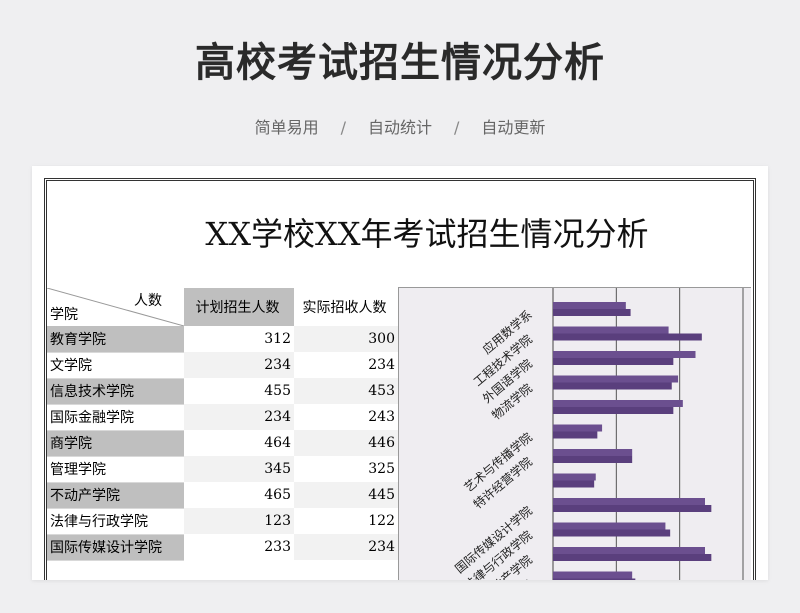 This screenshot has height=613, width=800. Describe the element at coordinates (115, 521) in the screenshot. I see `college-name-cell: 法律与行政学院` at that location.